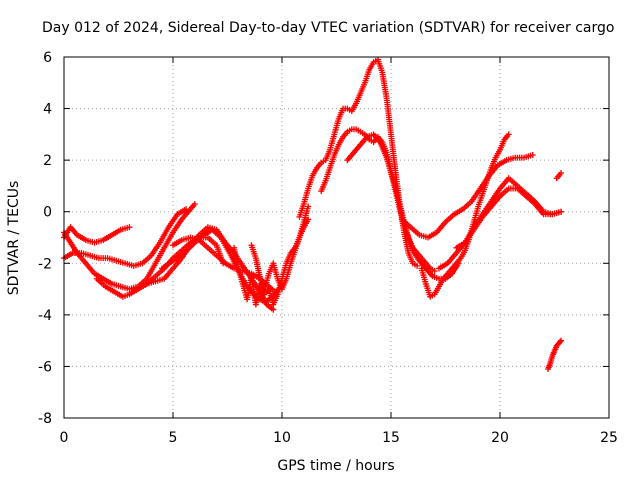 The image size is (640, 480). What do you see at coordinates (335, 466) in the screenshot?
I see `x-axis-label: GPS time / hours` at bounding box center [335, 466].